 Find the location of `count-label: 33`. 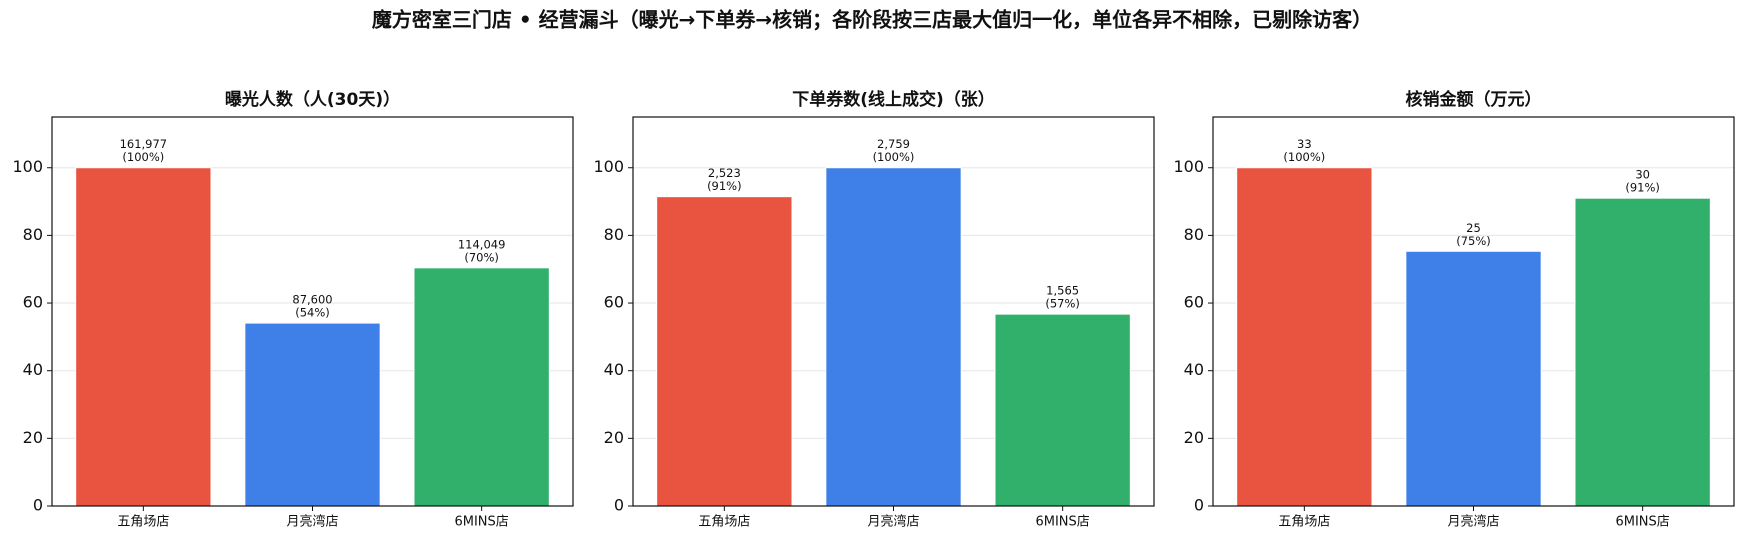

count-label: 33 is located at coordinates (1304, 144).